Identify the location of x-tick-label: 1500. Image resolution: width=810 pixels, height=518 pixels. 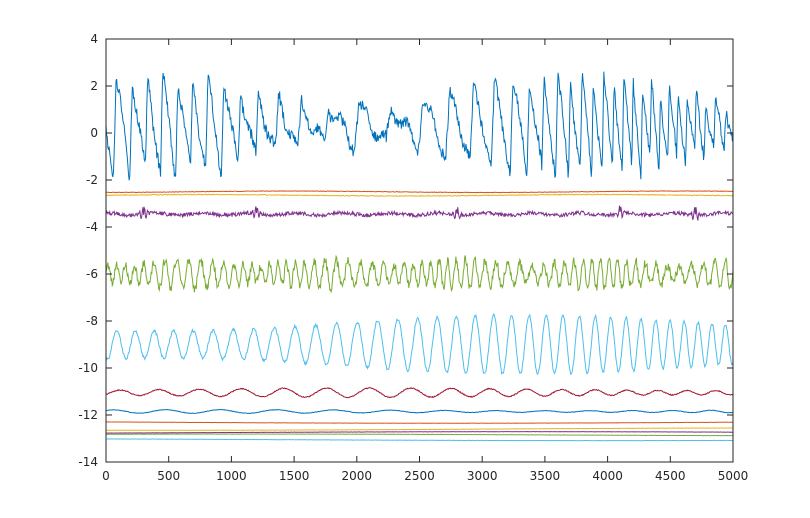
(294, 476).